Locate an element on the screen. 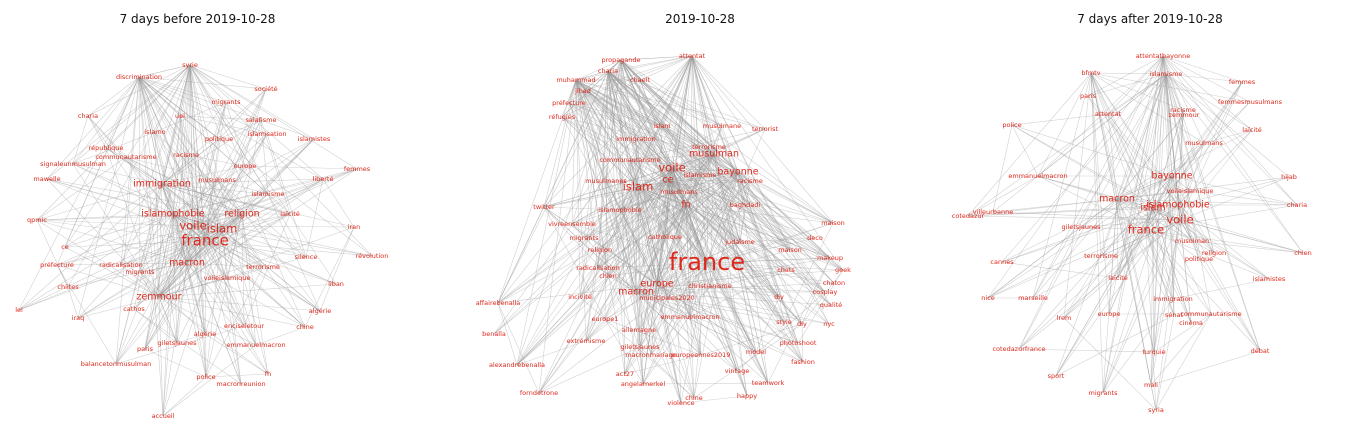  node-label: chats is located at coordinates (786, 270).